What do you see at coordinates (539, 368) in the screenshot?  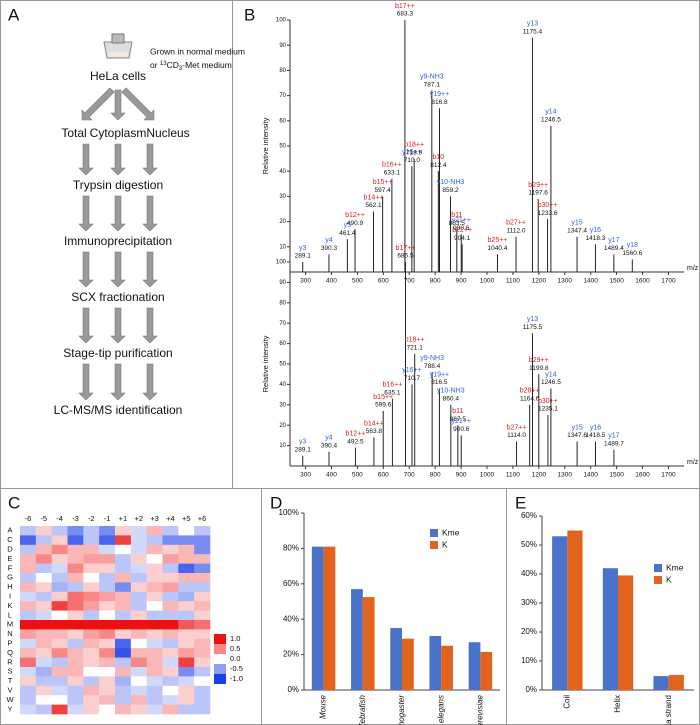 I see `peak-mz-label: 1199.8` at bounding box center [539, 368].